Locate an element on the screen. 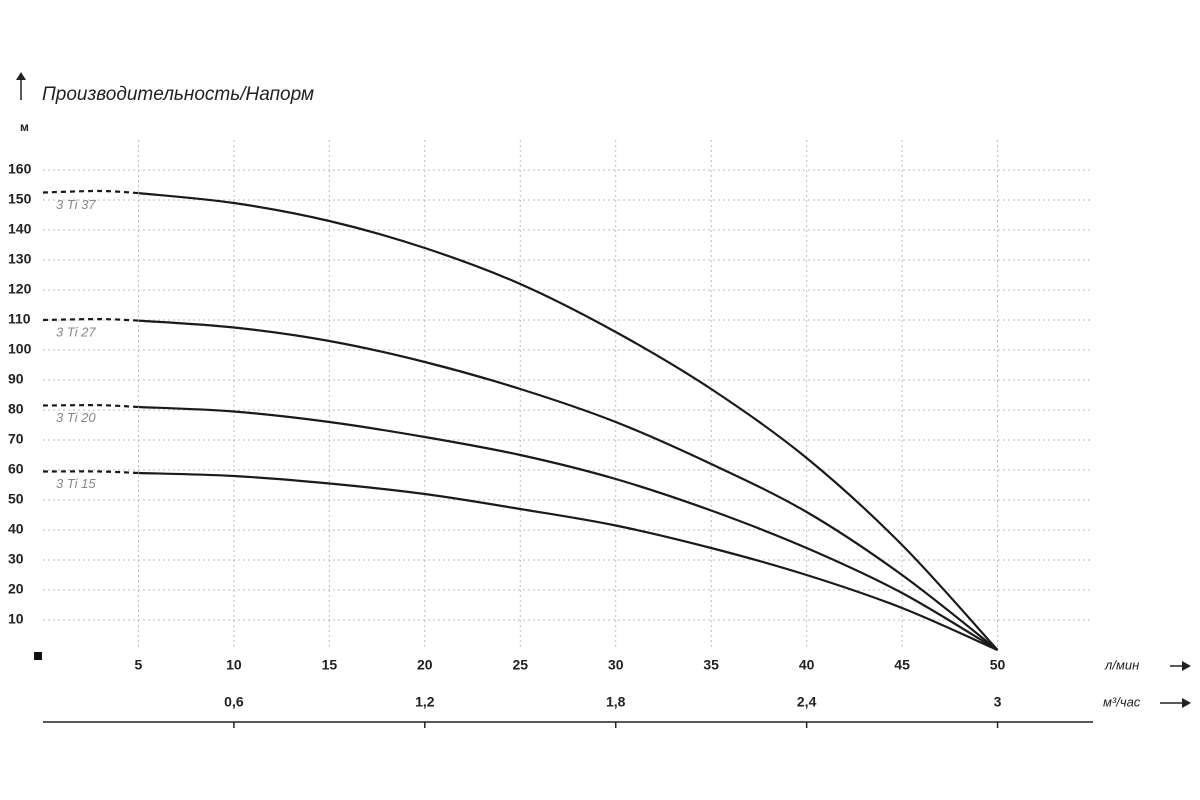 The image size is (1200, 800). y-tick-label: 50 is located at coordinates (16, 499).